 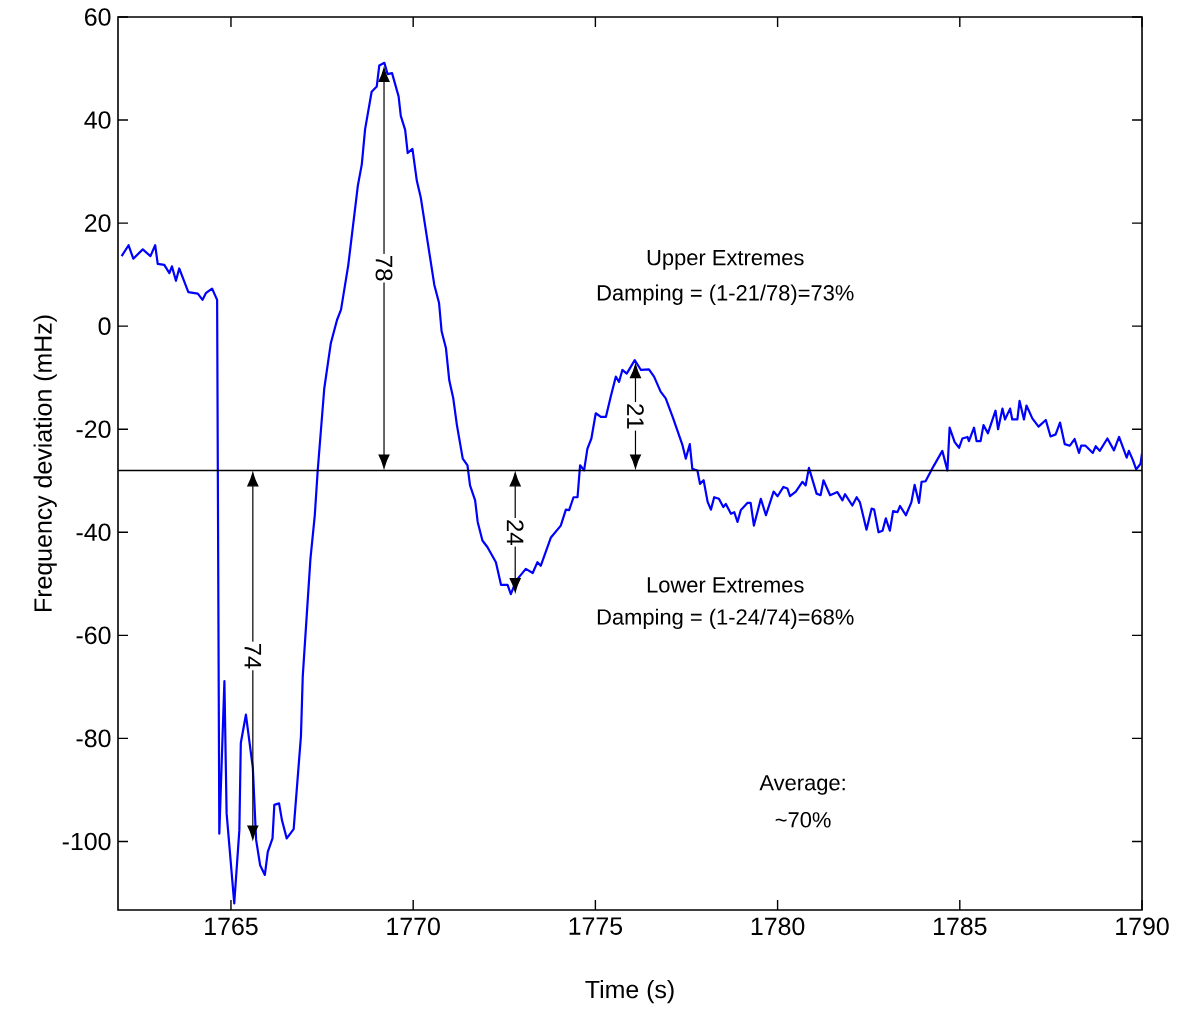 What do you see at coordinates (86, 841) in the screenshot?
I see `y-tick-label: -100` at bounding box center [86, 841].